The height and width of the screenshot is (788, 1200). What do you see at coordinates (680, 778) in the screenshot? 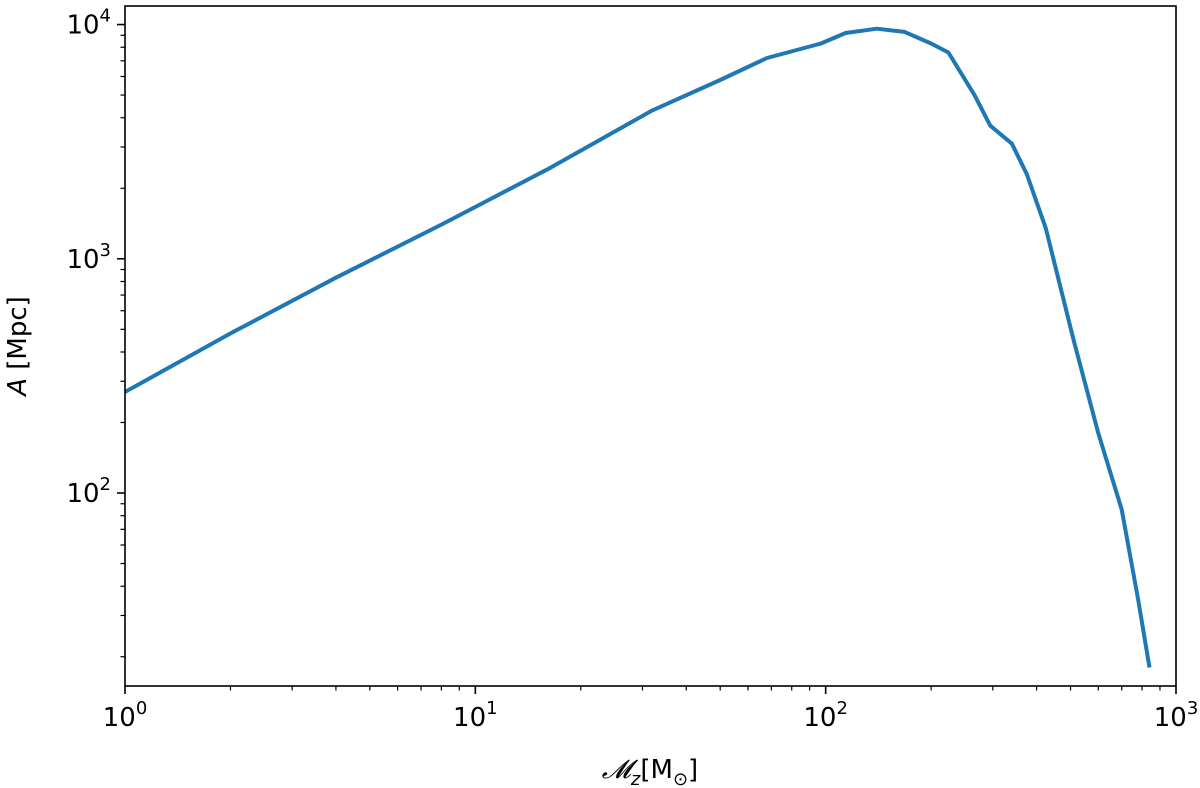
I see `x-axis-label-unit-subscript: ⊙` at bounding box center [680, 778].